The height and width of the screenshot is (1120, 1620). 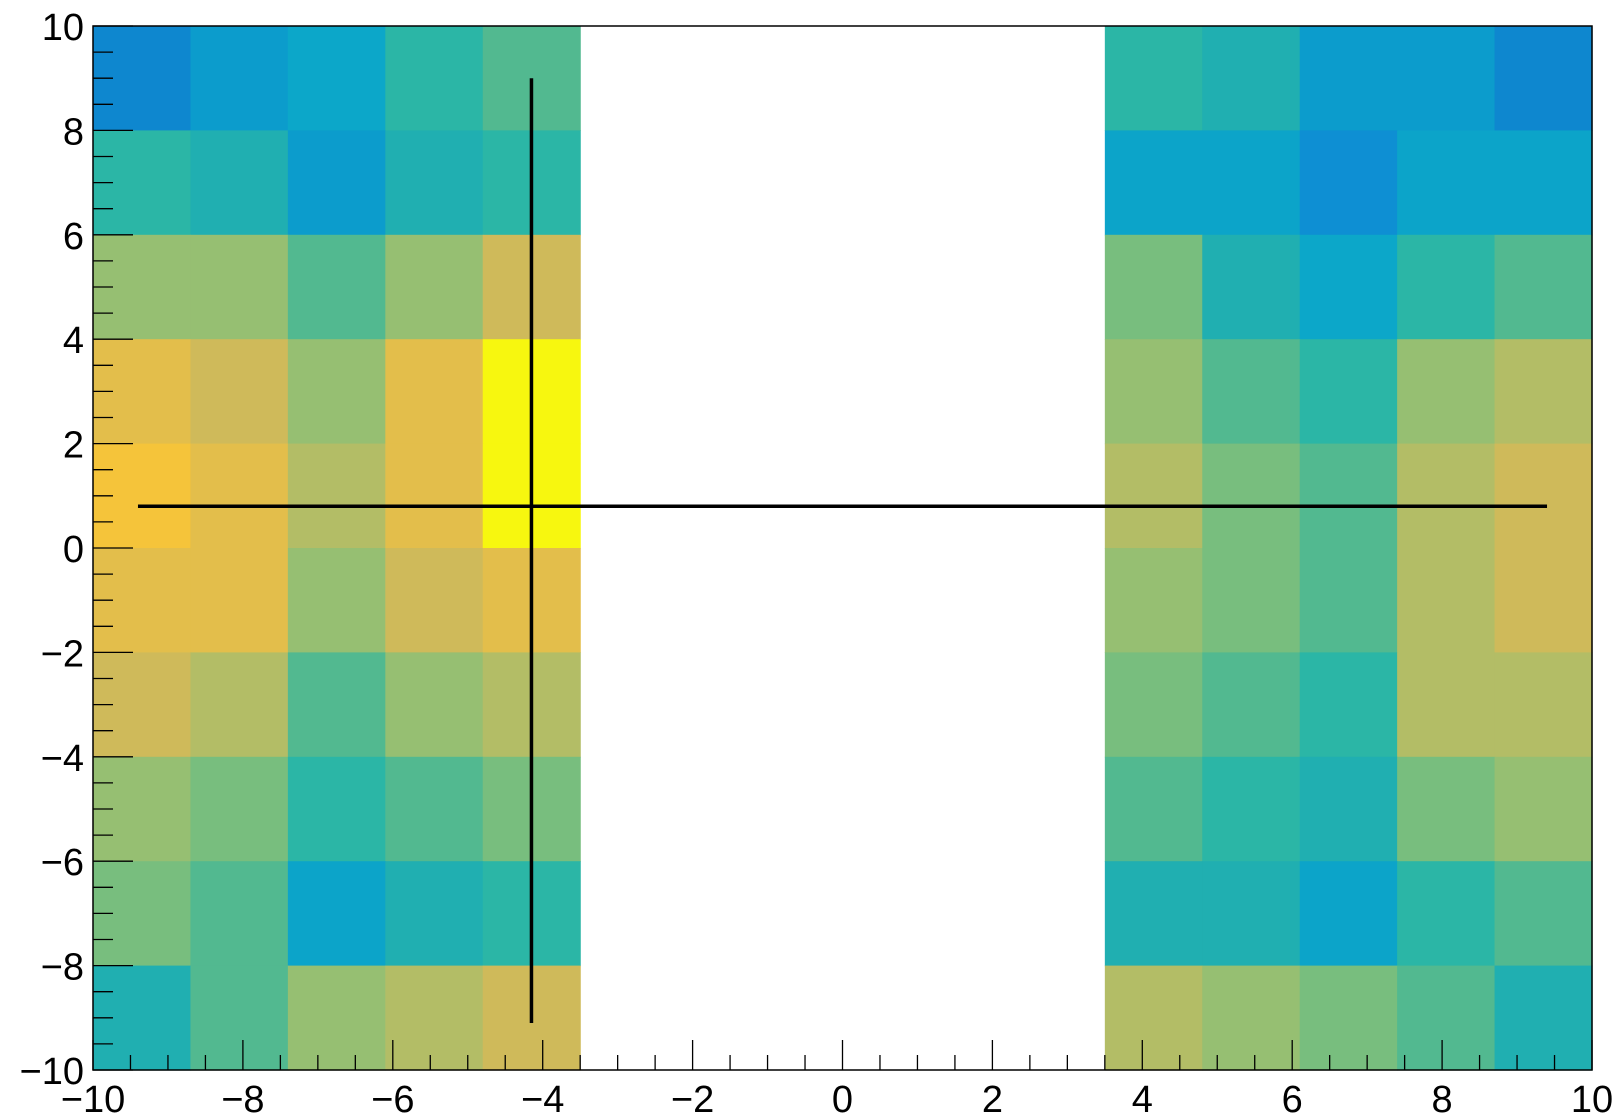 What do you see at coordinates (992, 1099) in the screenshot?
I see `x-tick-label: 2` at bounding box center [992, 1099].